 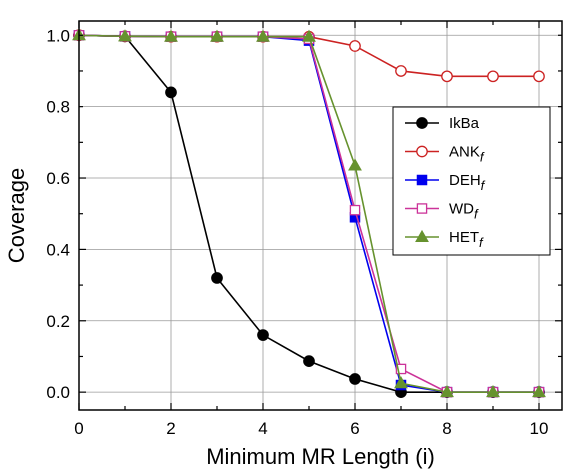 I want to click on legend-label: ANKf, so click(x=467, y=154).